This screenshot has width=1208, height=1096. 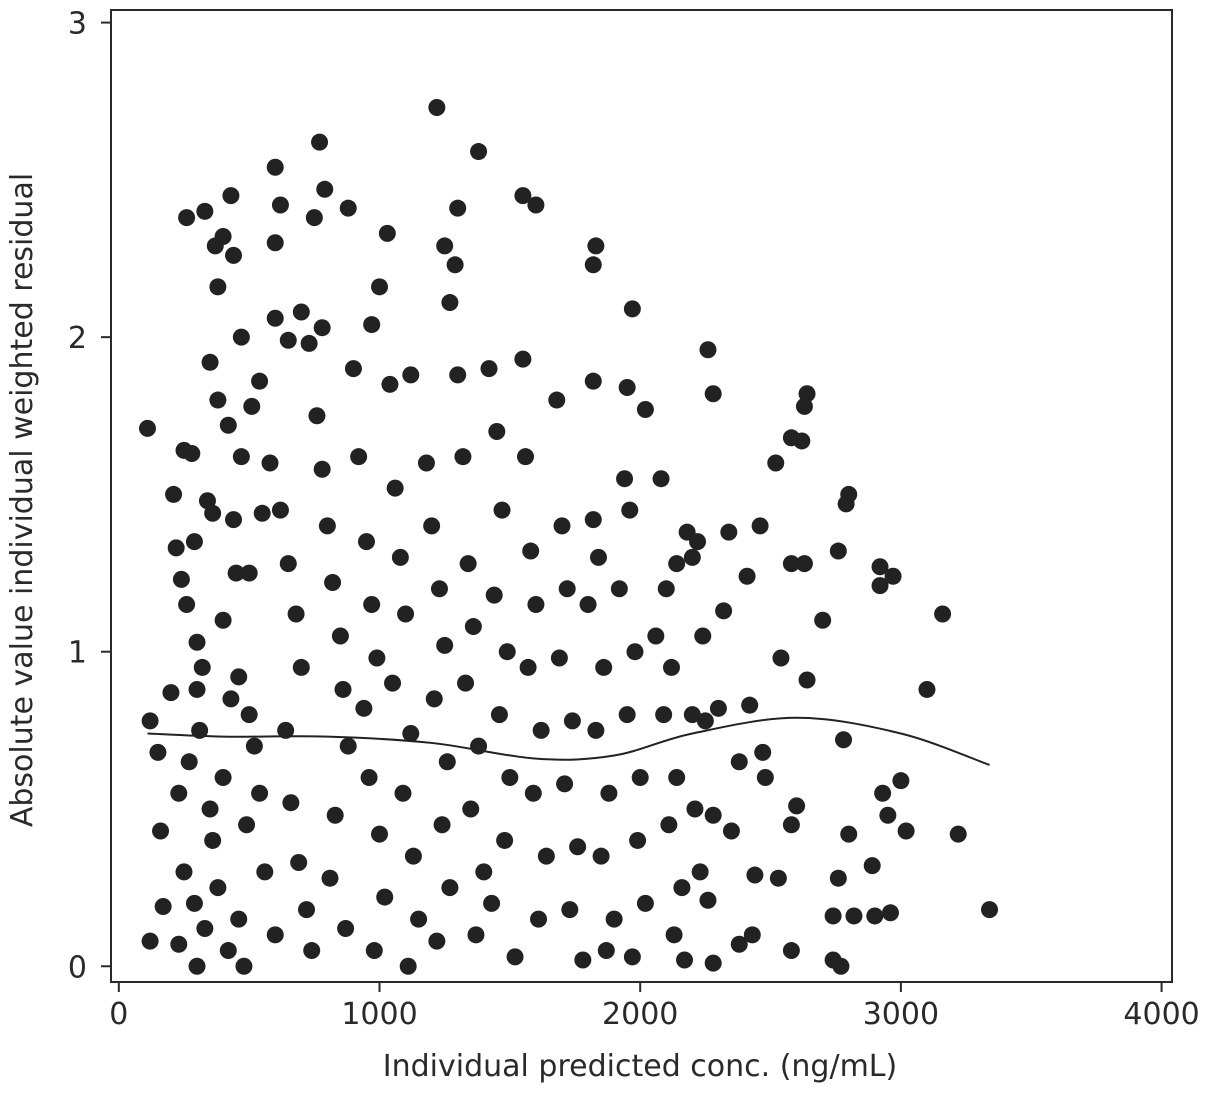 What do you see at coordinates (77, 967) in the screenshot?
I see `y-tick-label: 0` at bounding box center [77, 967].